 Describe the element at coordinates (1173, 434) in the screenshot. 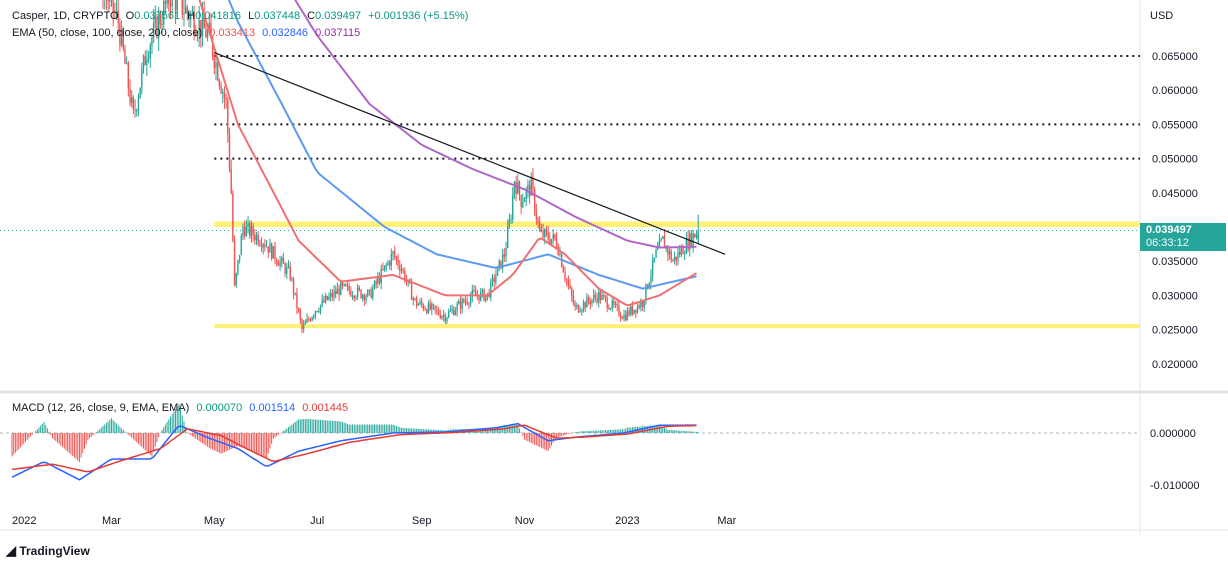

I see `macd-tick-label: 0.000000` at that location.